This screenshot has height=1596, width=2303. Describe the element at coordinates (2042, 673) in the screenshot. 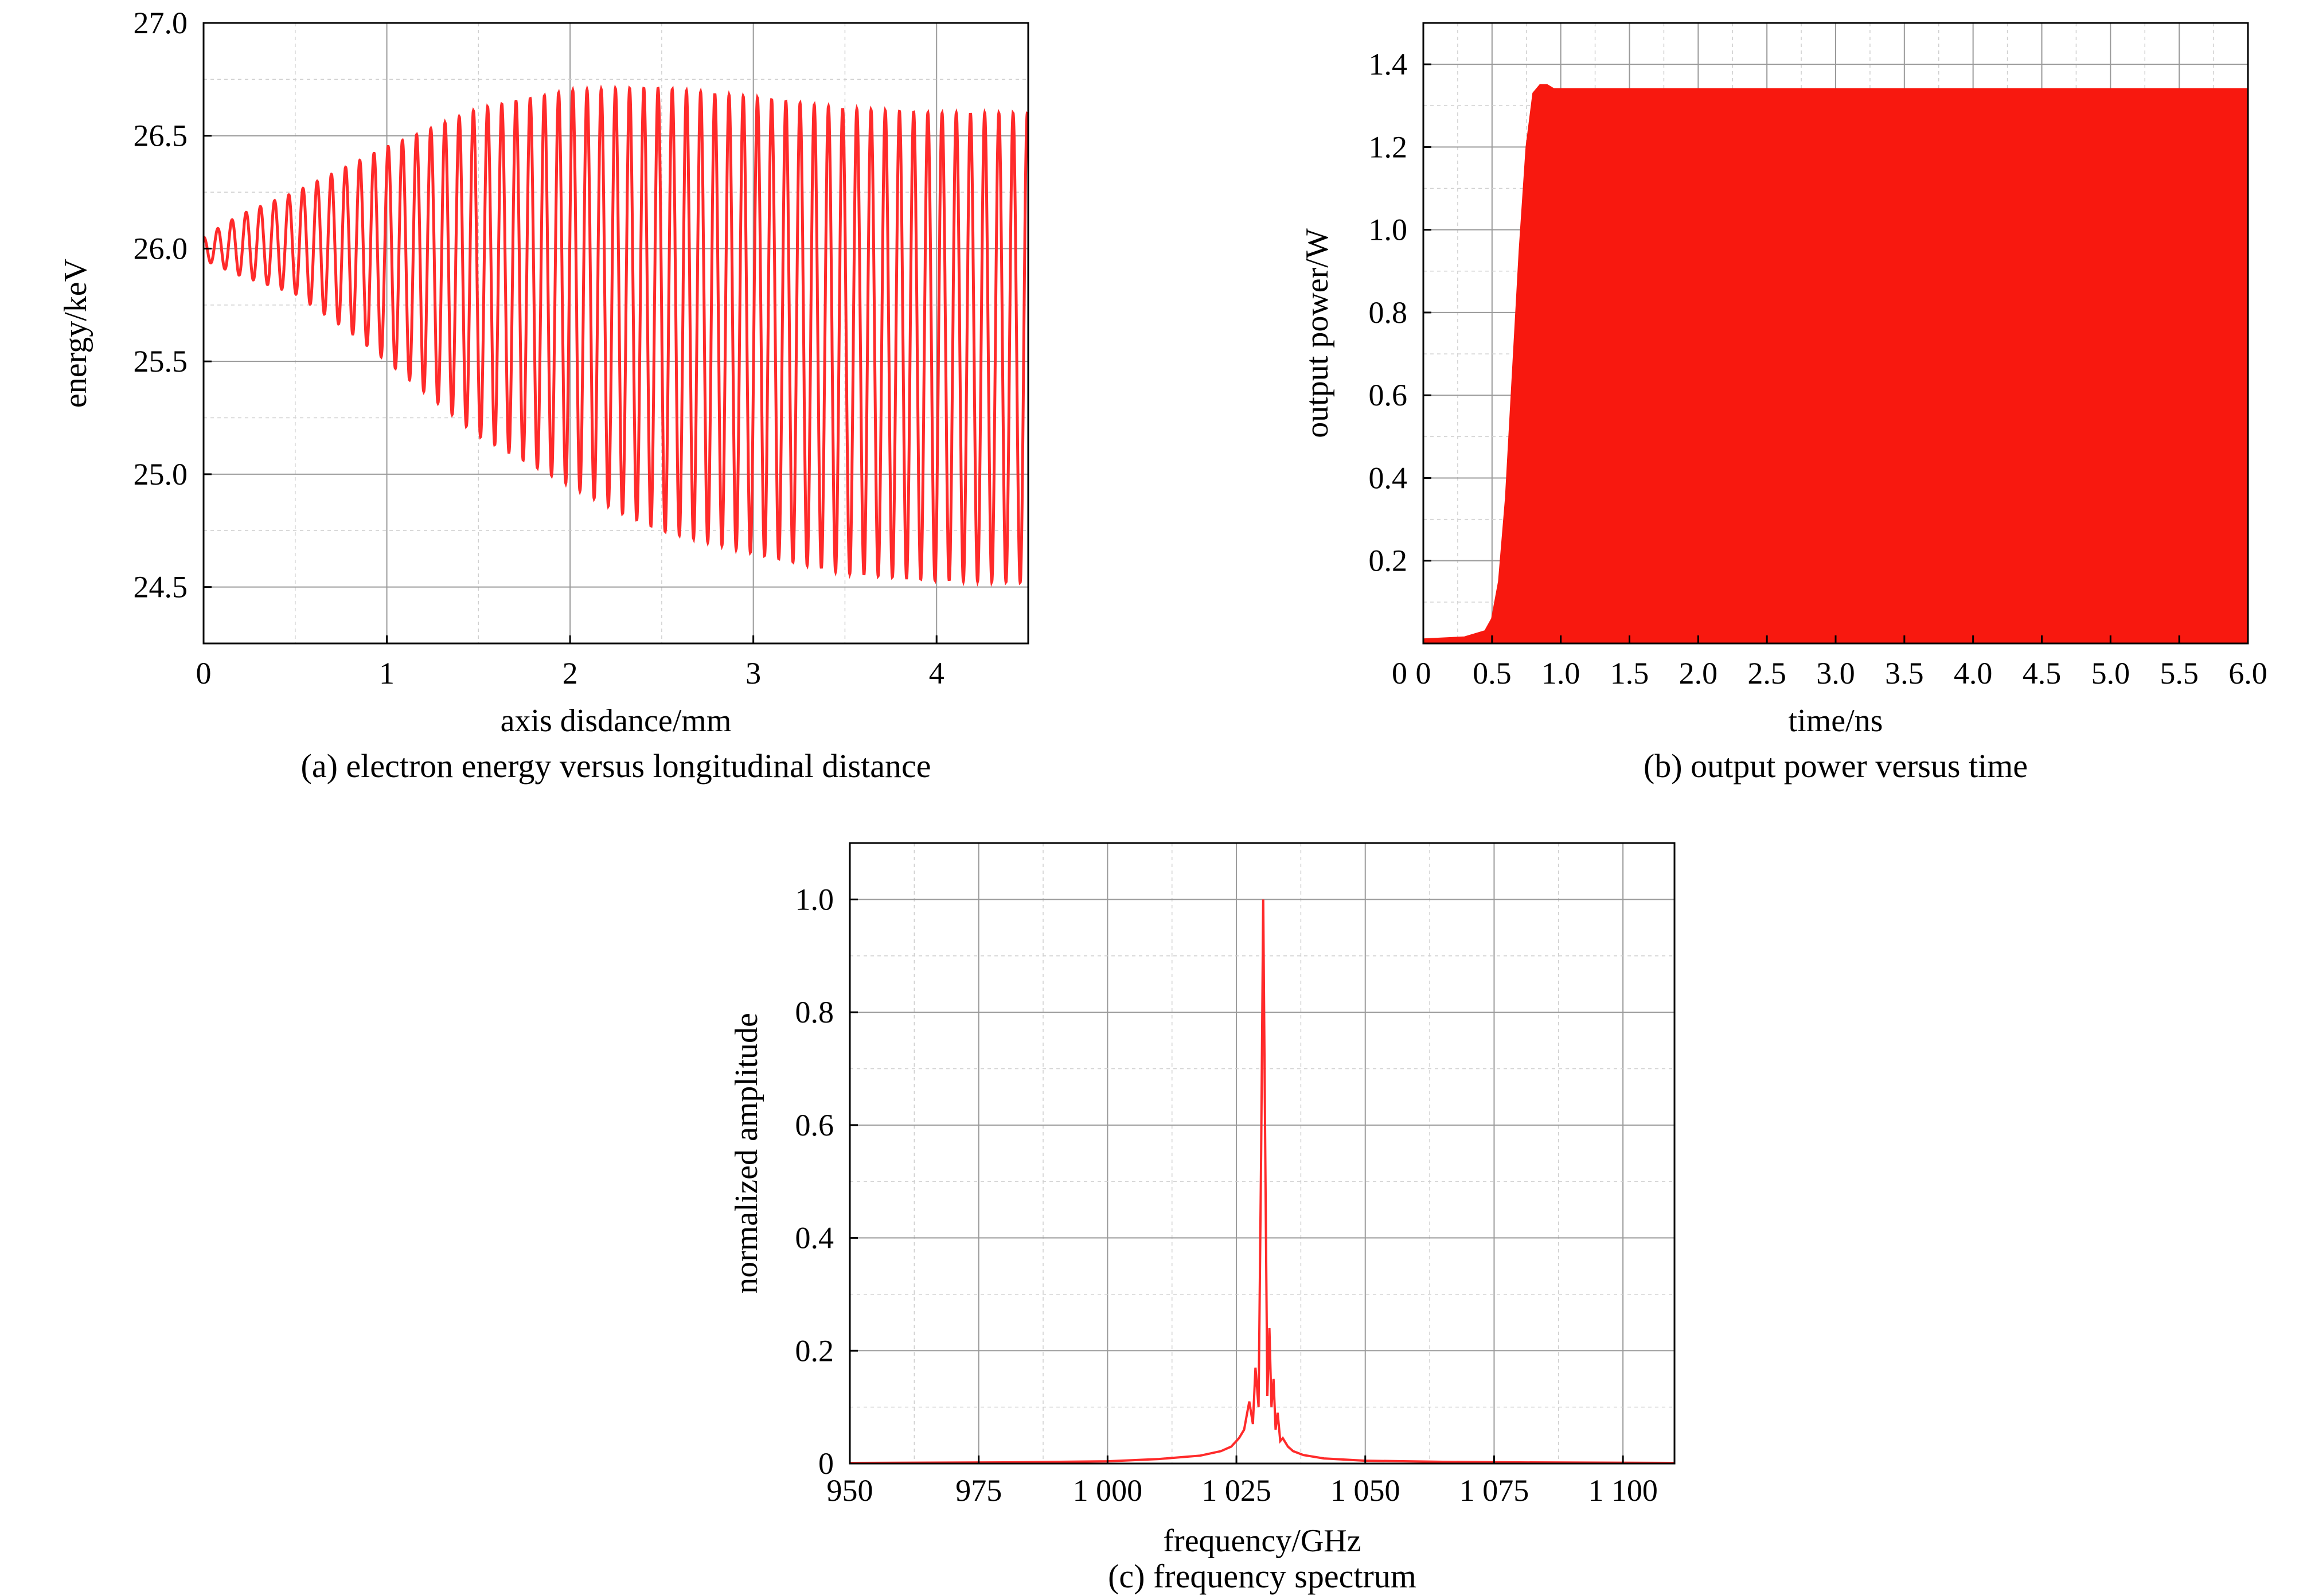

I see `x-tick-label: 4.5` at that location.